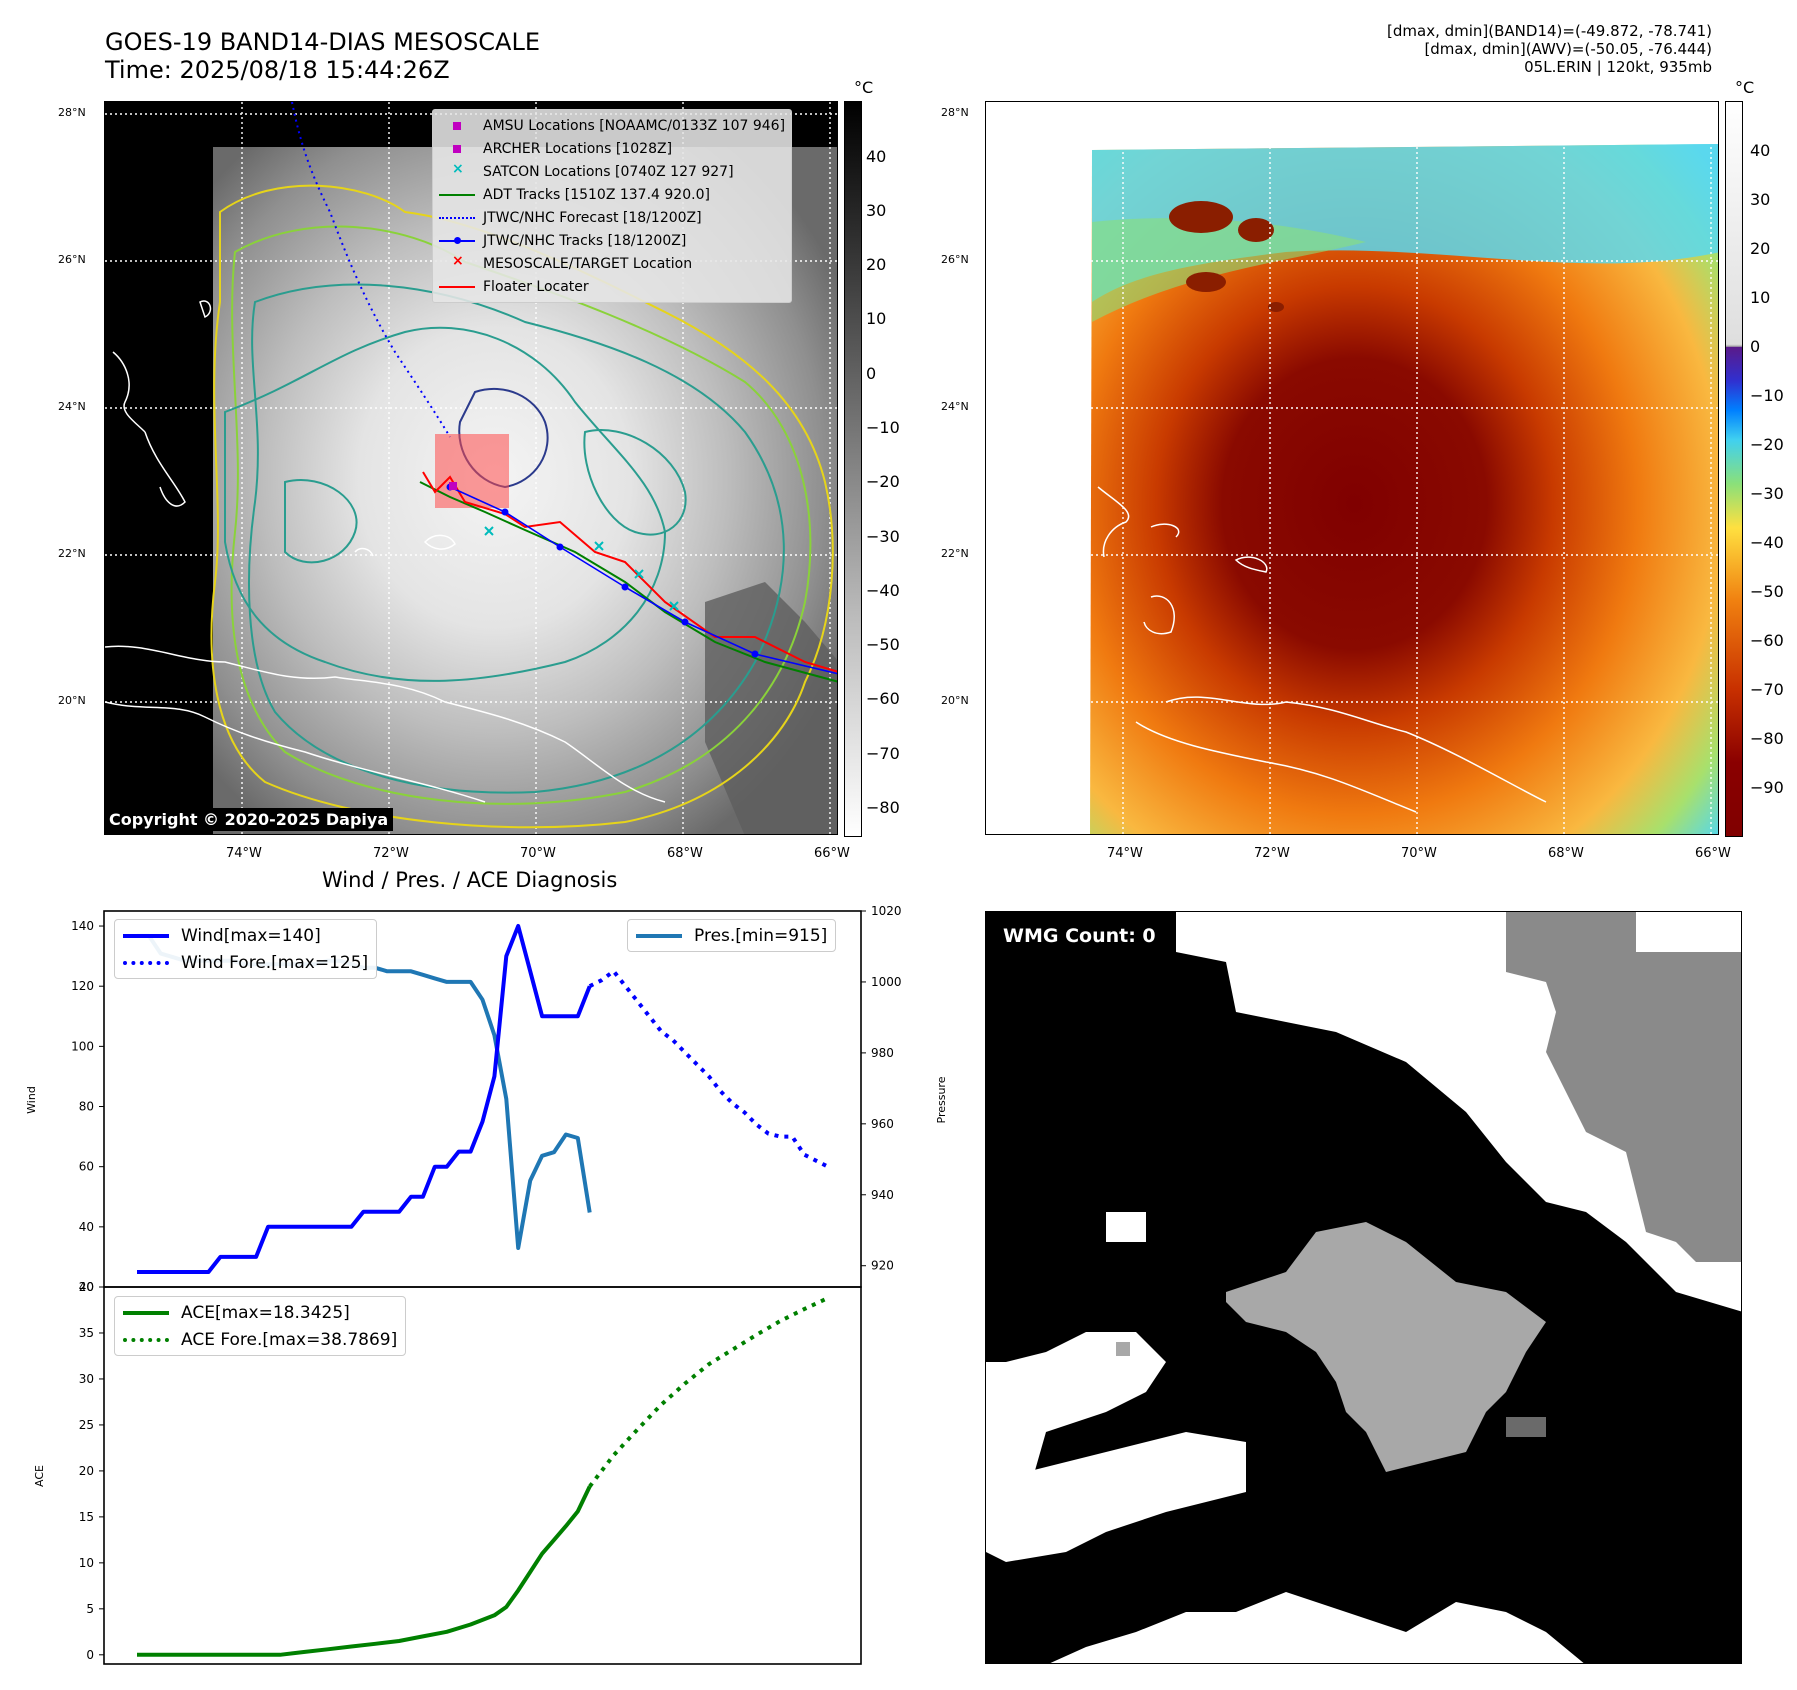 The height and width of the screenshot is (1690, 1797). I want to click on cloud-field, so click(1404, 489).